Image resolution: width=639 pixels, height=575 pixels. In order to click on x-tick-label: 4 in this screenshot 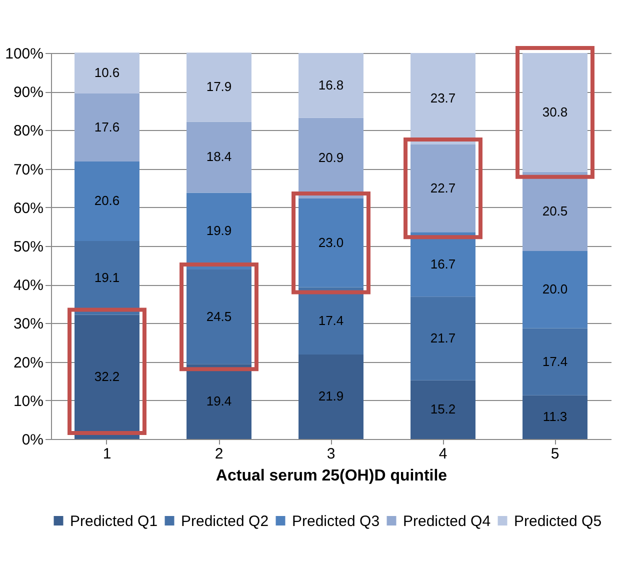, I will do `click(443, 454)`.